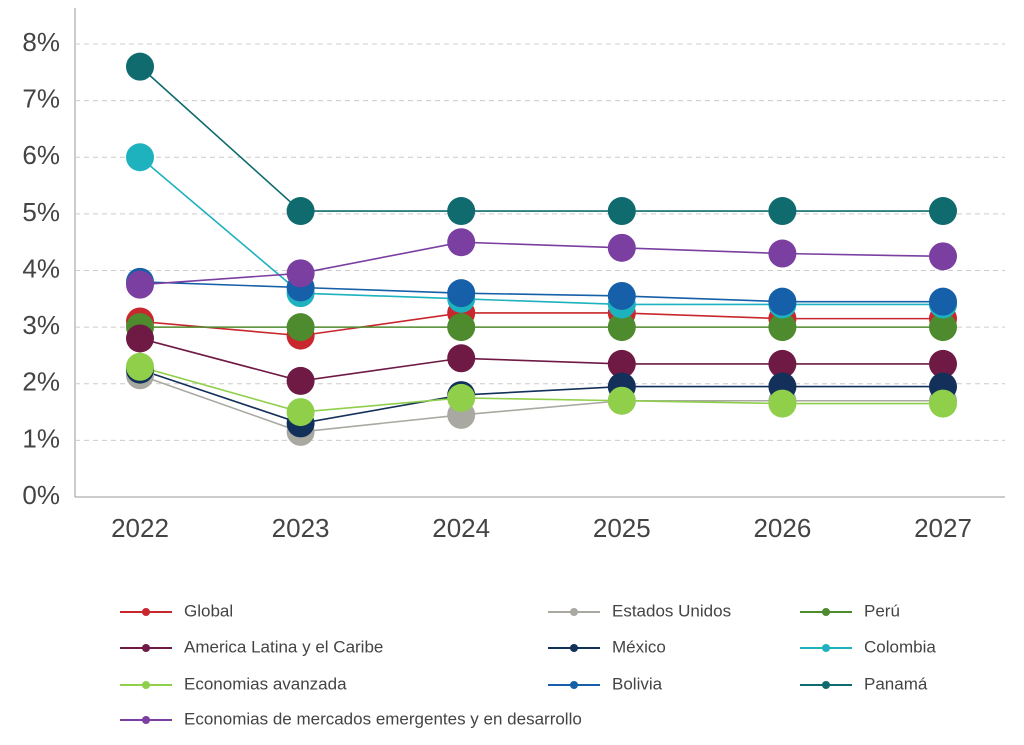 The height and width of the screenshot is (745, 1024). I want to click on x-tick-label: 2023, so click(301, 528).